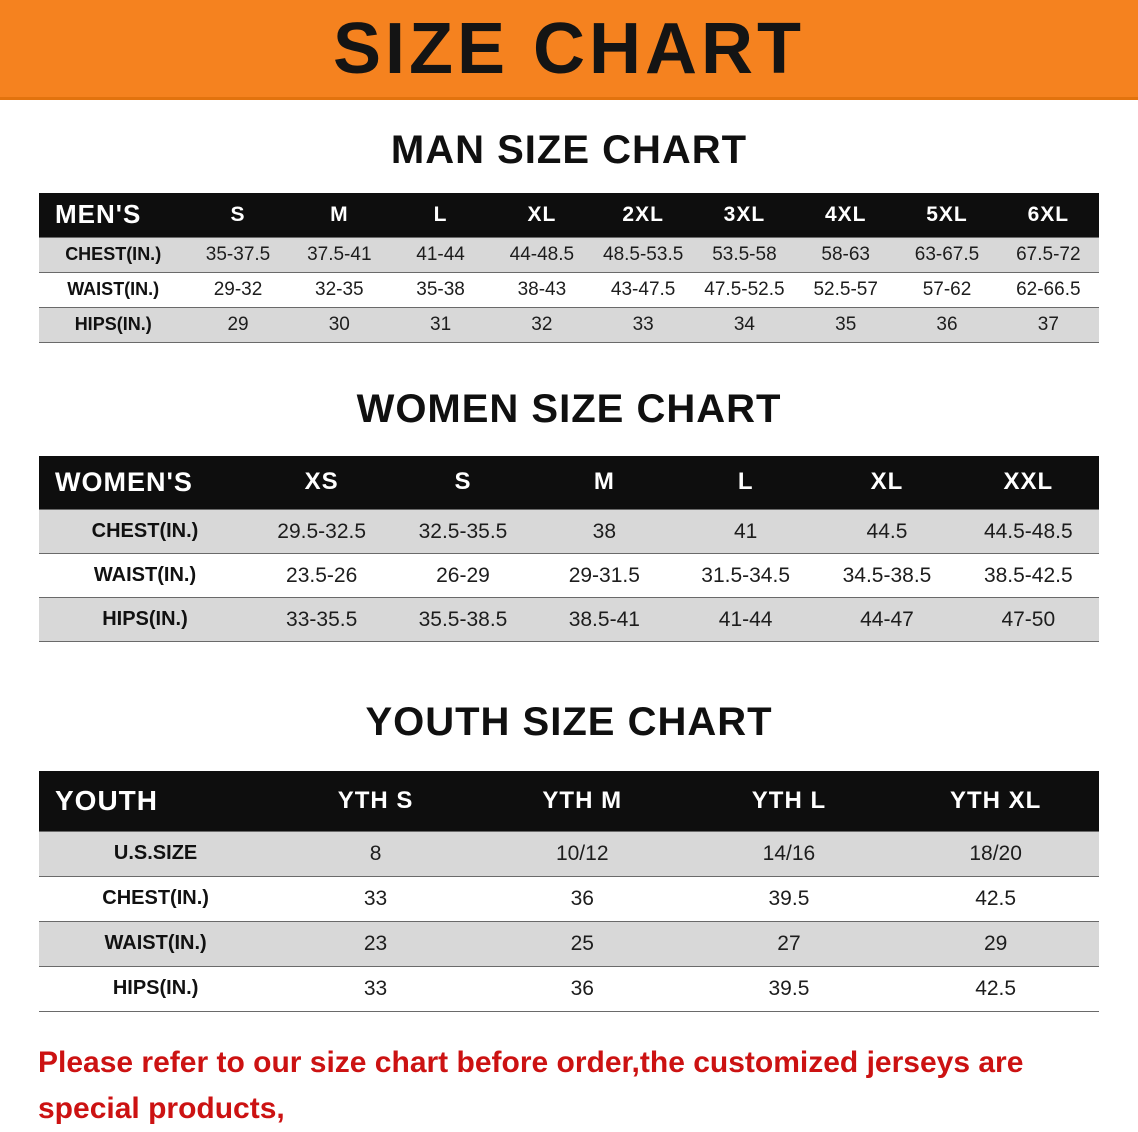 The width and height of the screenshot is (1138, 1132). Describe the element at coordinates (440, 324) in the screenshot. I see `value-cell: 31` at that location.